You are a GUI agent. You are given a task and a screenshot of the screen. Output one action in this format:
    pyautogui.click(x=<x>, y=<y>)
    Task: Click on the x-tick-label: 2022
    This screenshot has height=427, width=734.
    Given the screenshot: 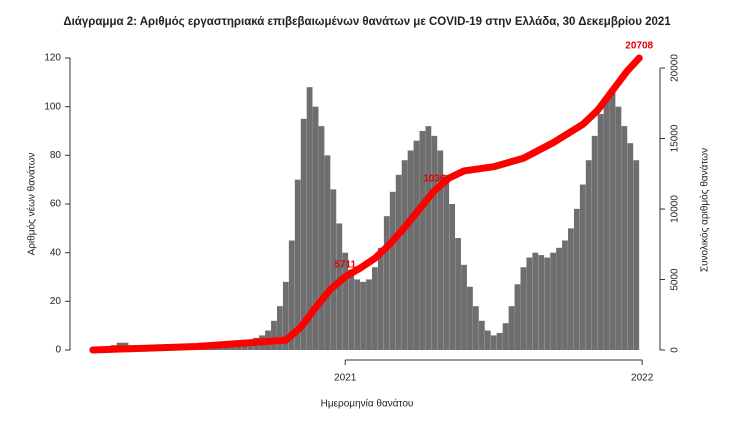 What is the action you would take?
    pyautogui.click(x=642, y=378)
    